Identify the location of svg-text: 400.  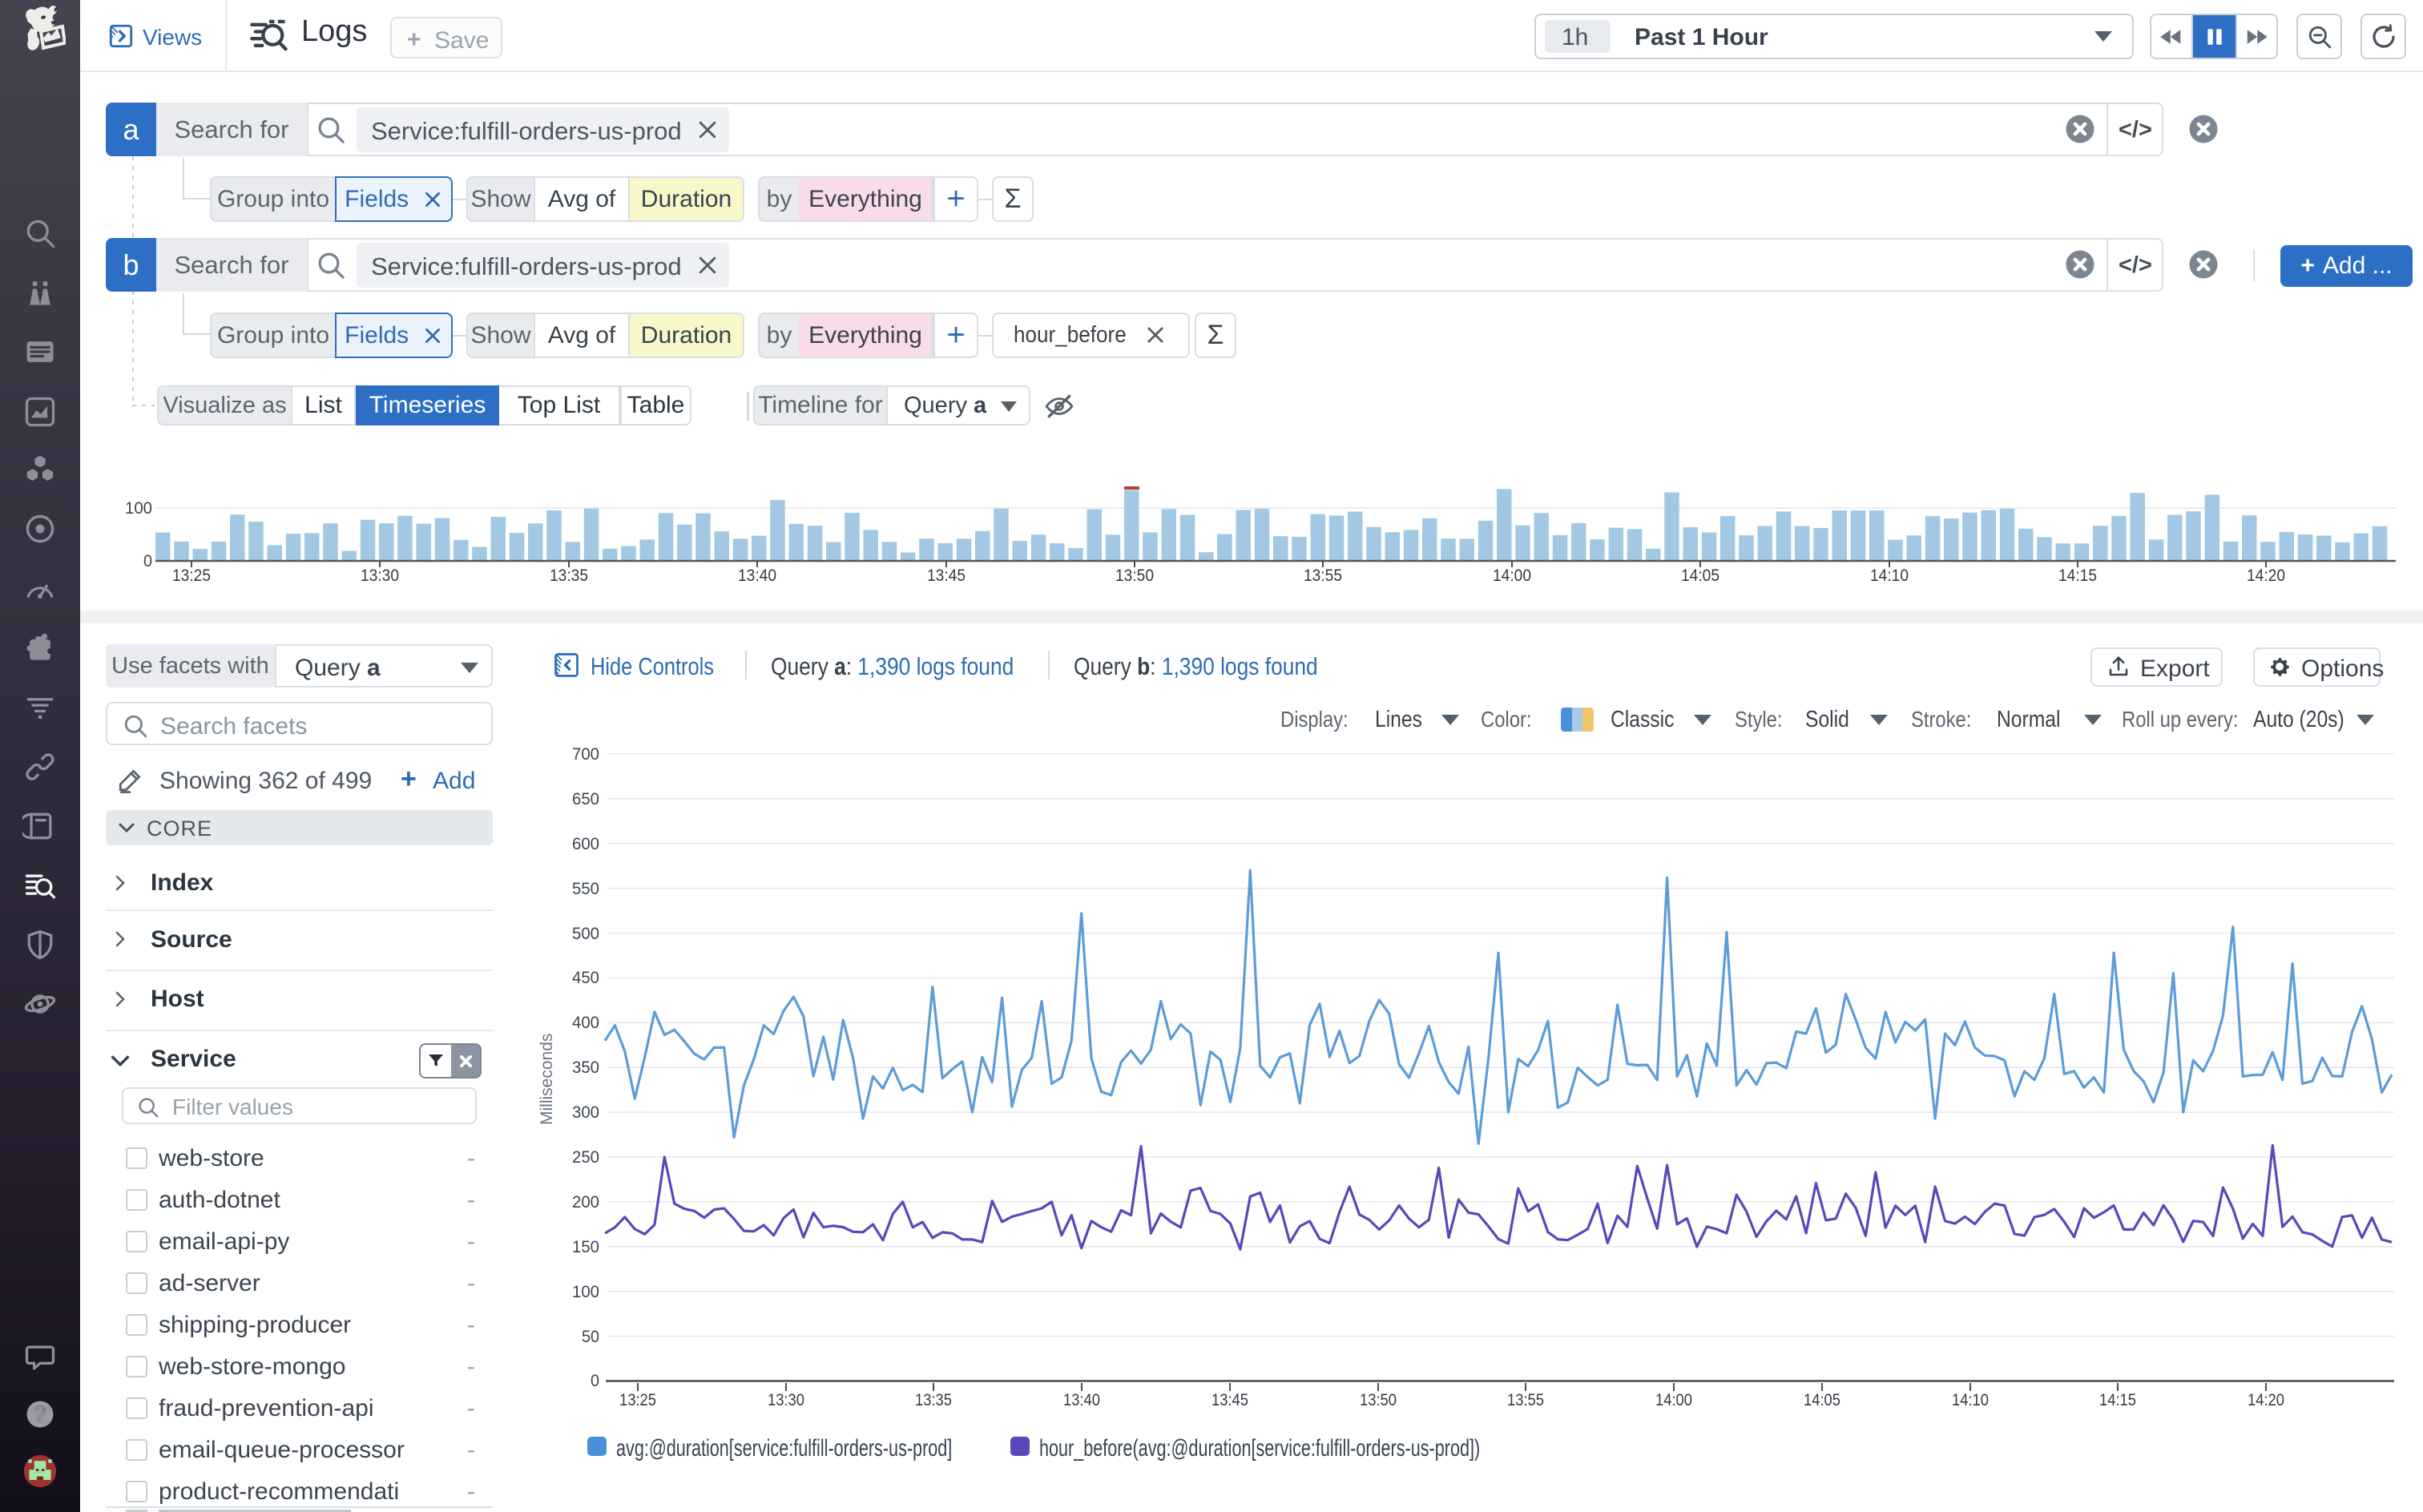
(585, 1023).